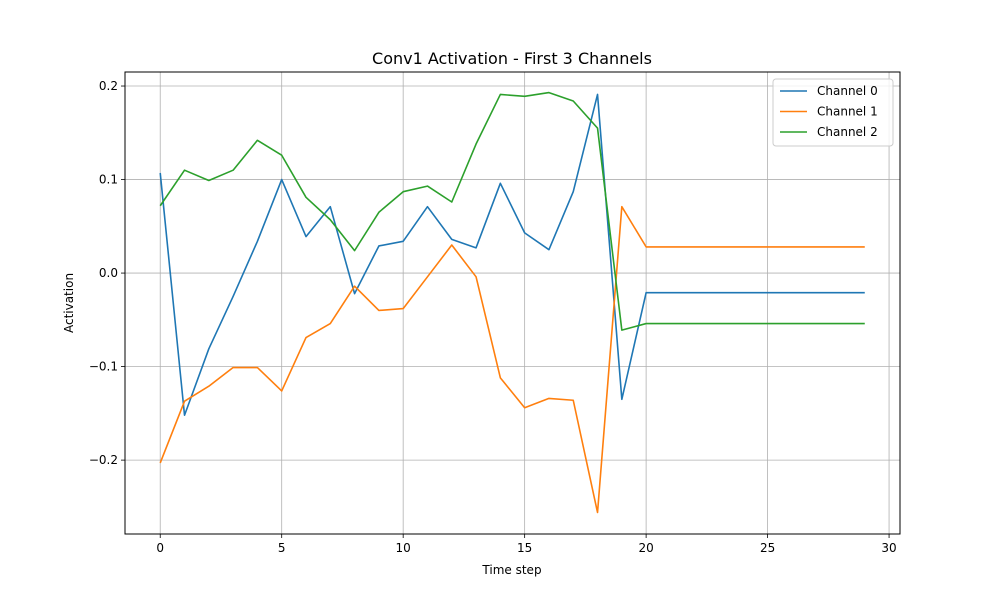 Image resolution: width=1000 pixels, height=600 pixels. What do you see at coordinates (108, 180) in the screenshot?
I see `y-tick-label: 0.1` at bounding box center [108, 180].